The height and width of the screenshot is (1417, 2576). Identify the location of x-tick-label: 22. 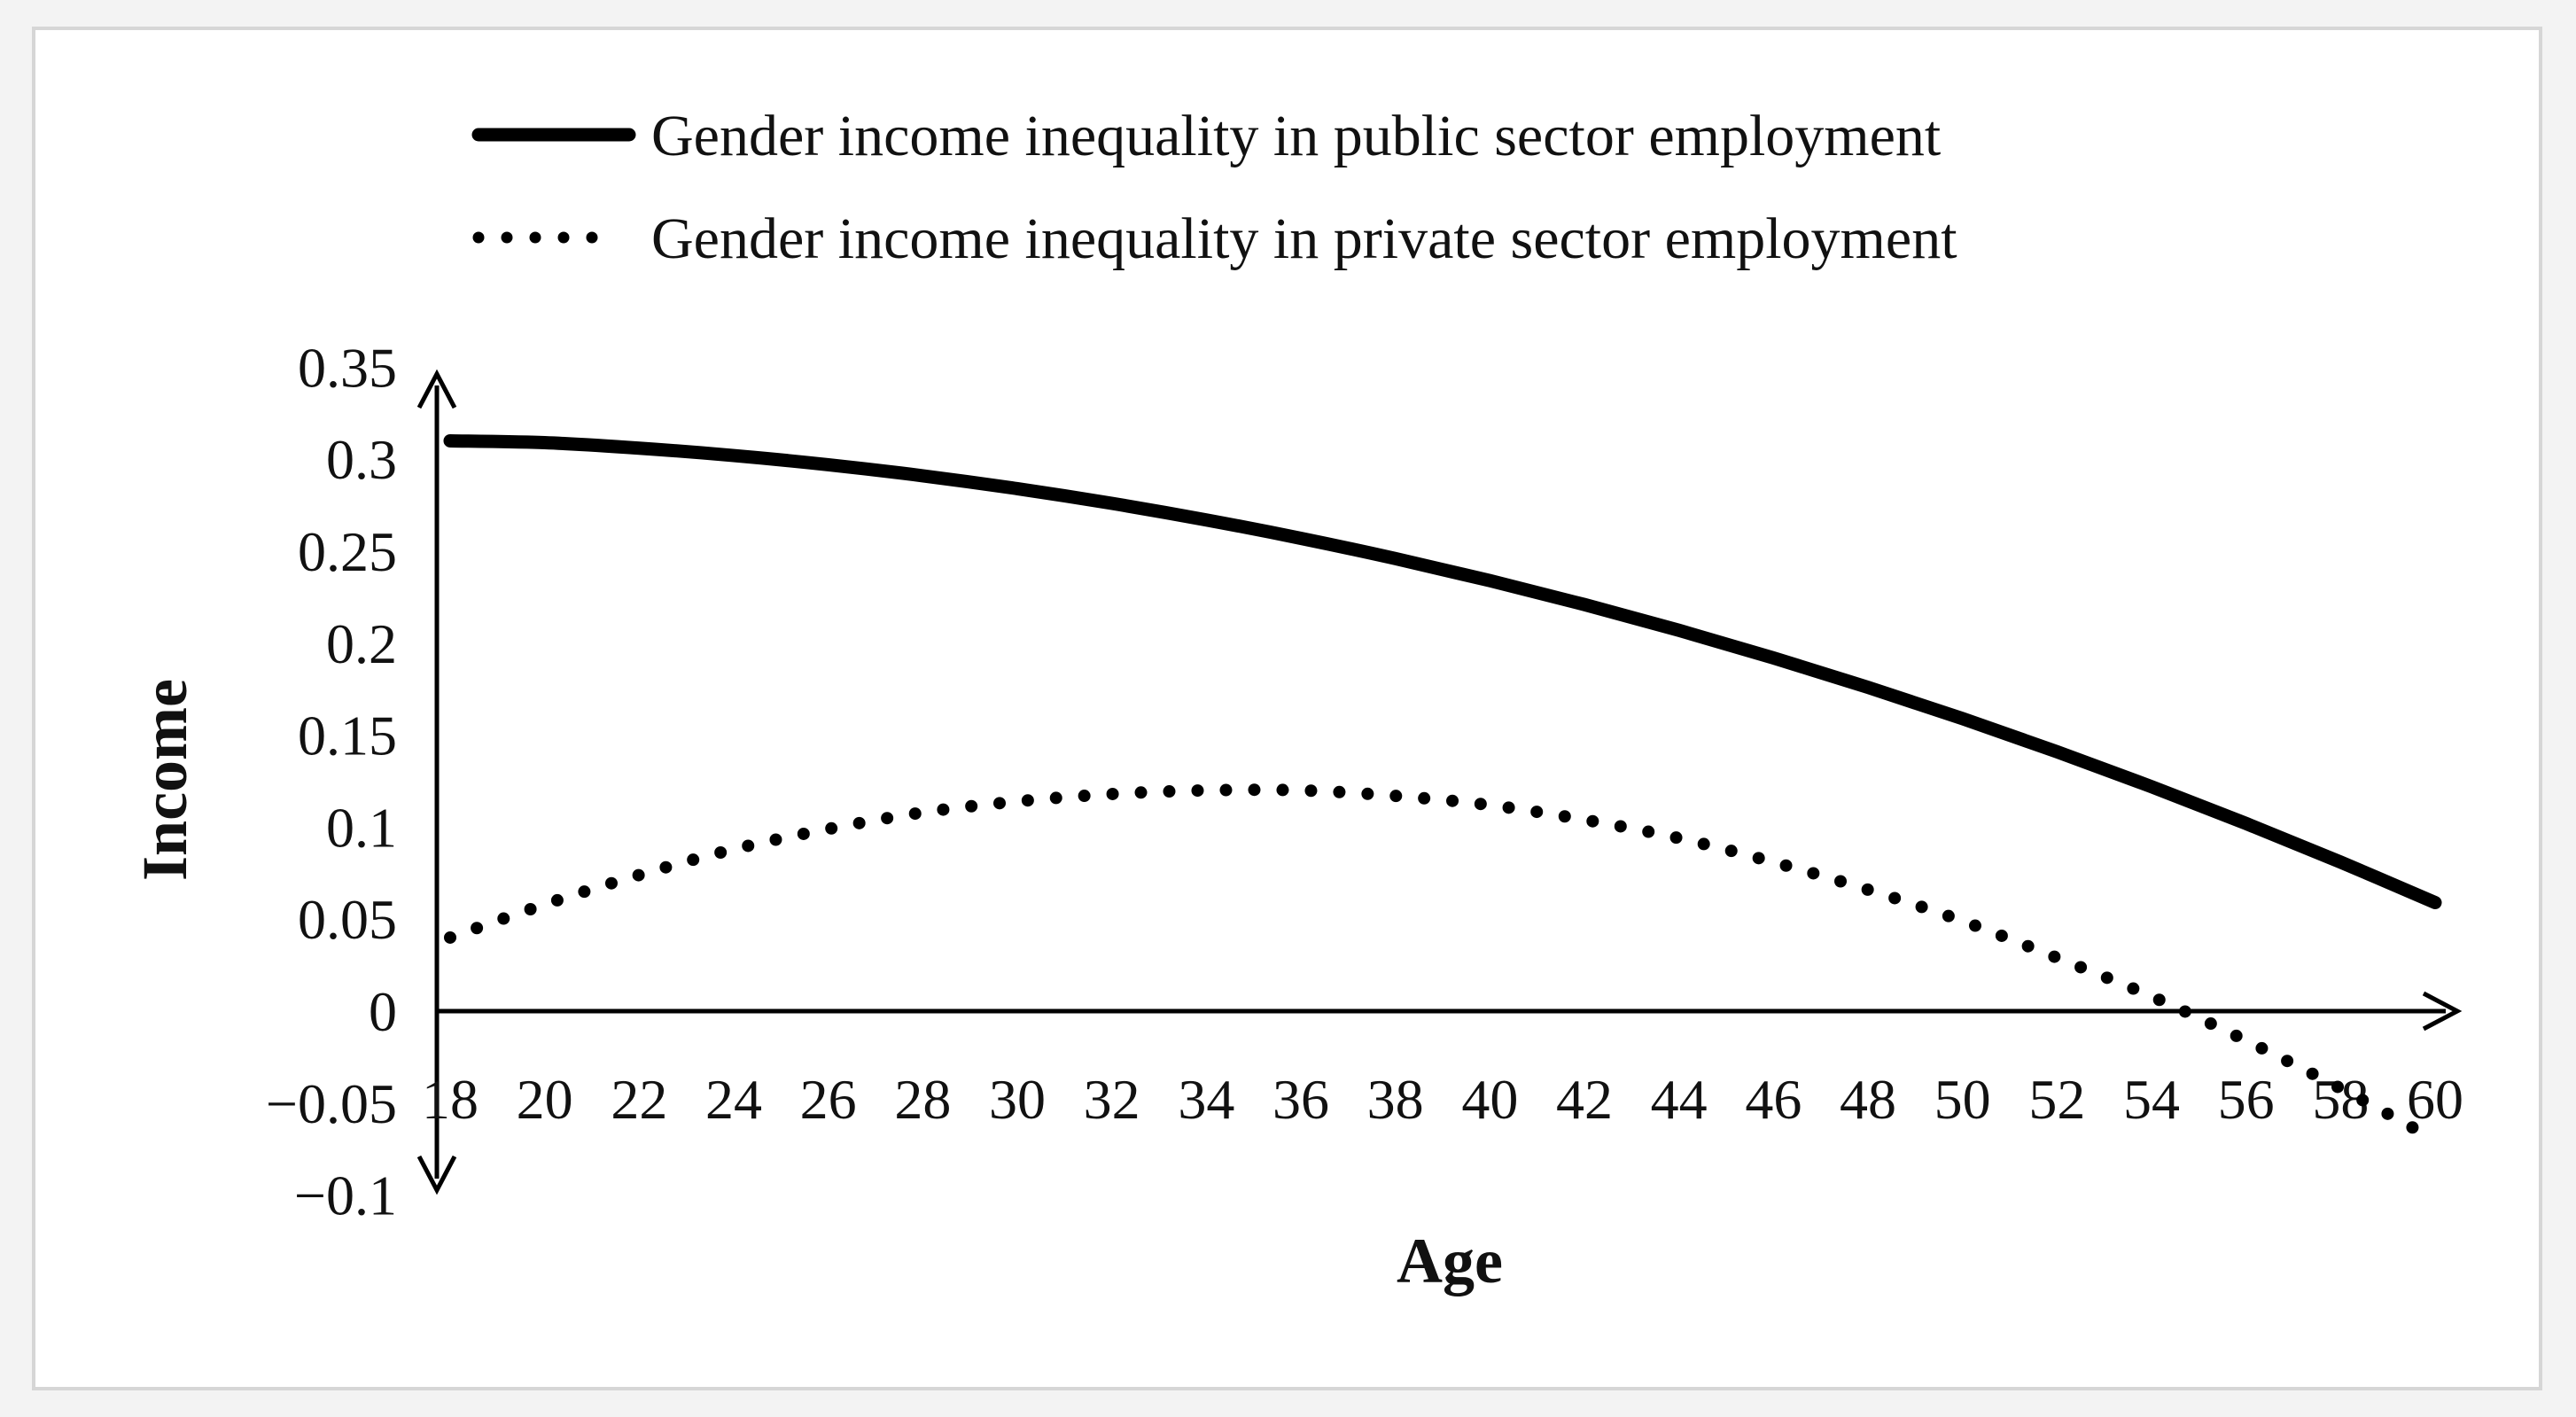
(639, 1099).